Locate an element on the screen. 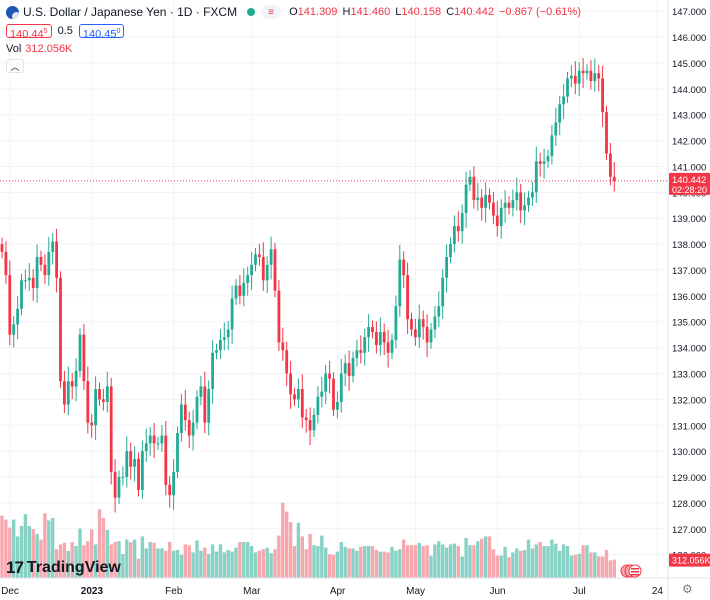 Image resolution: width=710 pixels, height=600 pixels. price-tick-label: 143.000 is located at coordinates (689, 116).